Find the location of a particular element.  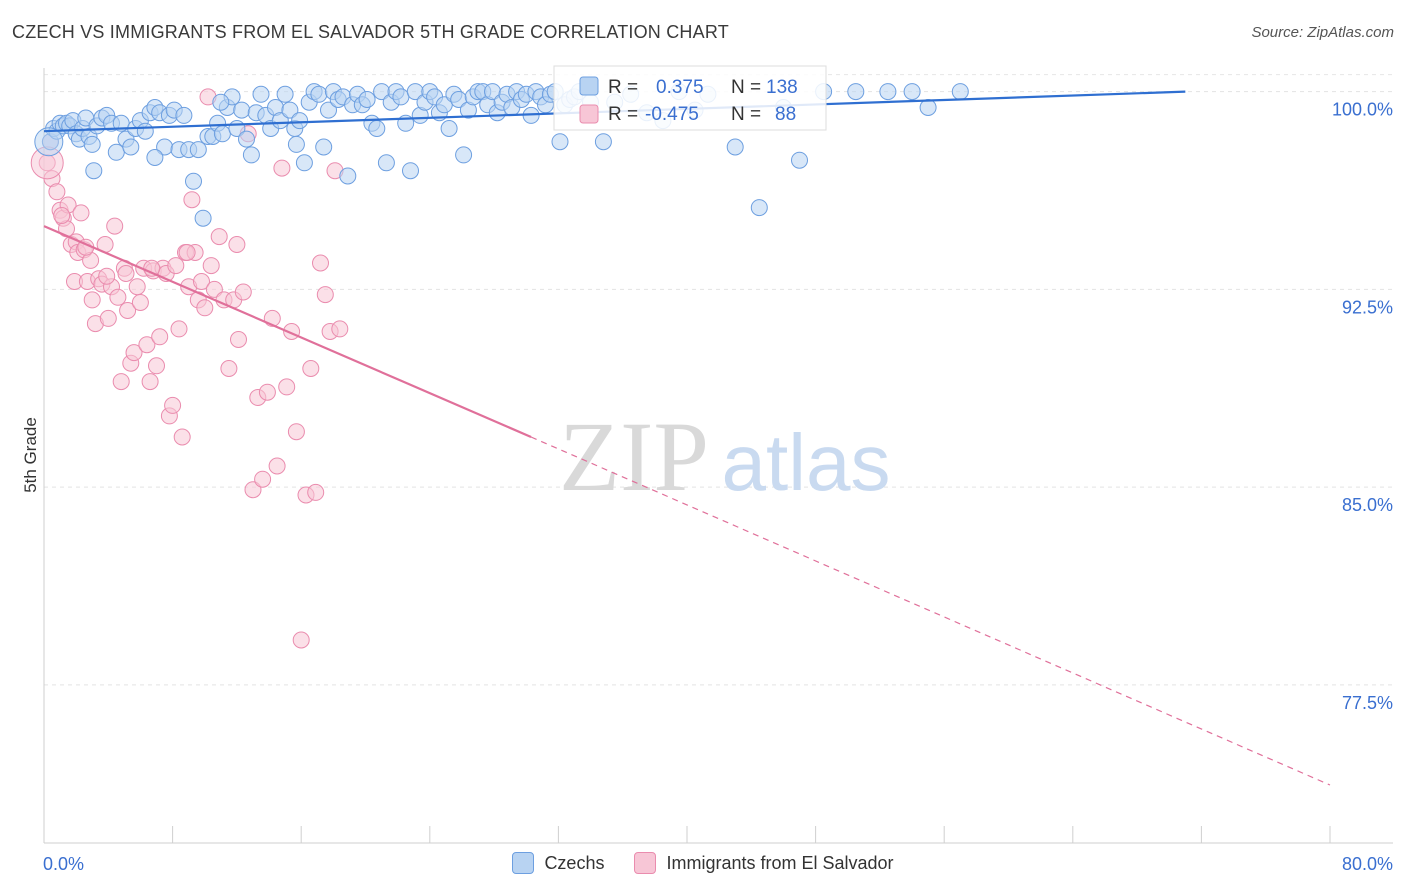

stats-legend: R = 0.375 N = 138 R = -0.475 N = 88 is located at coordinates (690, 98).